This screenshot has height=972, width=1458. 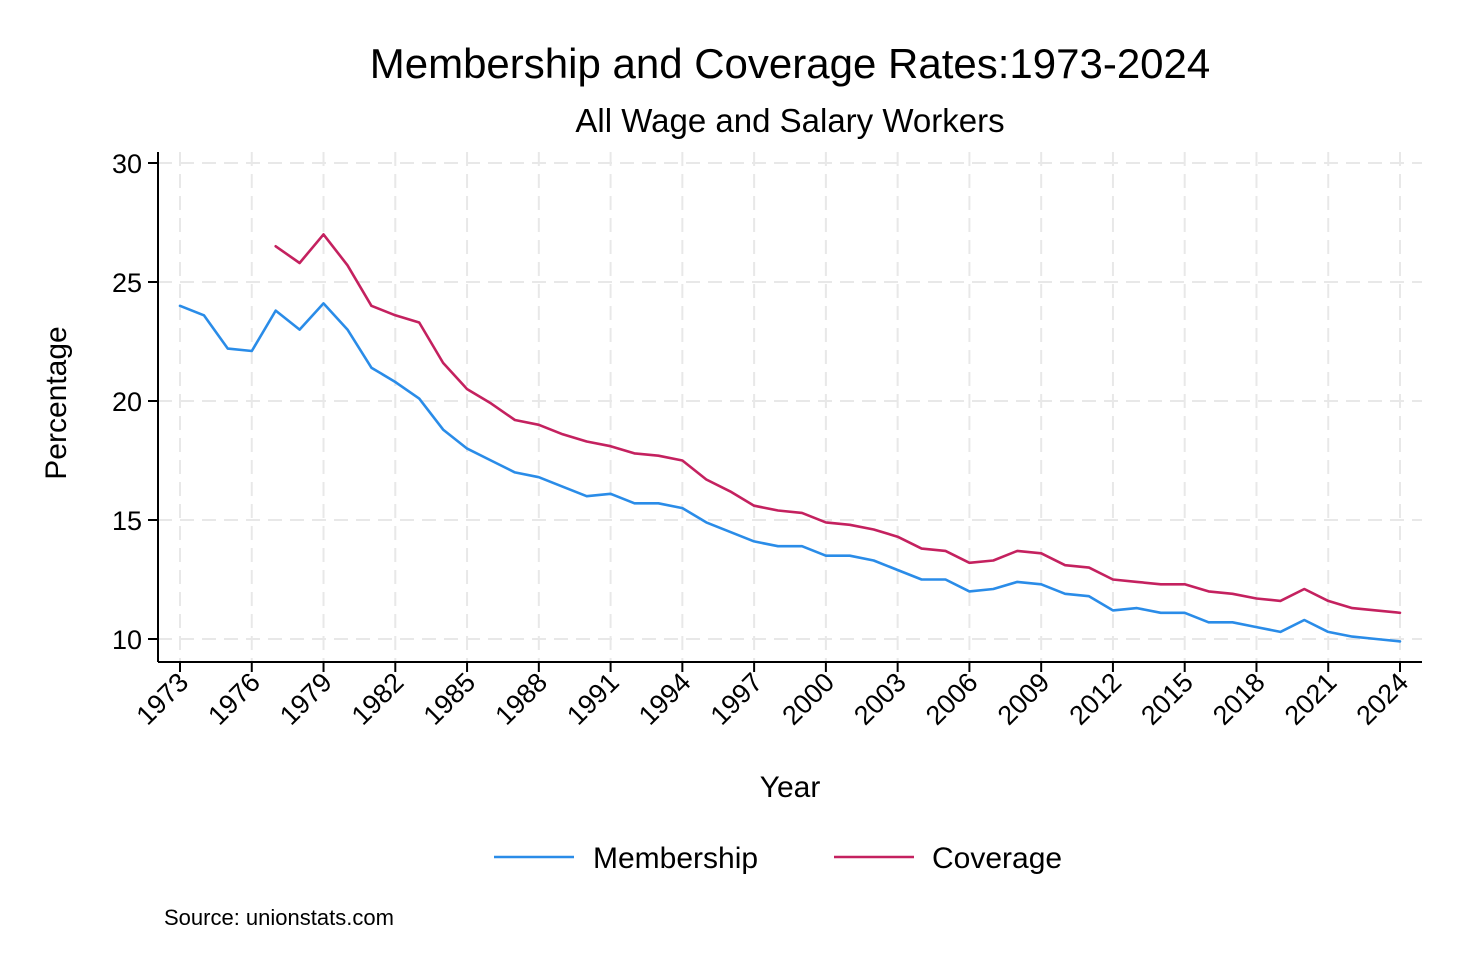 What do you see at coordinates (163, 699) in the screenshot?
I see `x-tick-label: 1973` at bounding box center [163, 699].